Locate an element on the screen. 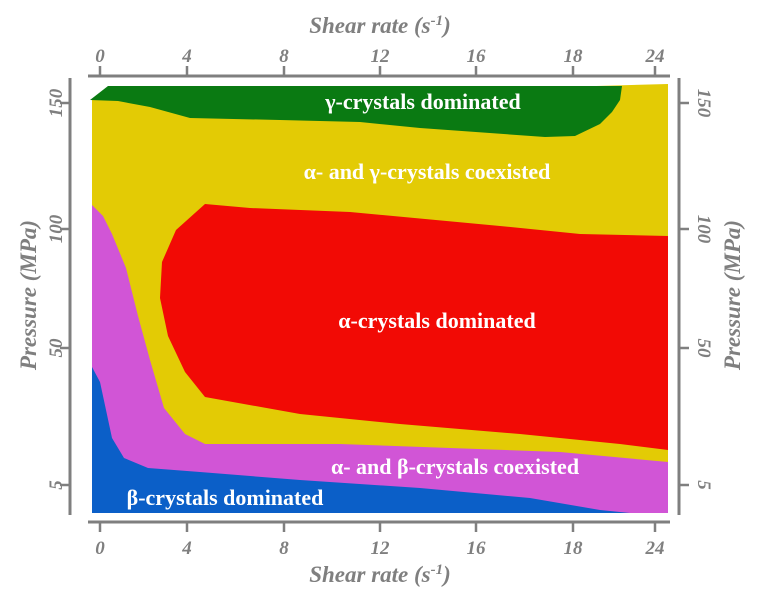 This screenshot has height=606, width=766. x-tick-label-top: 8 is located at coordinates (284, 56).